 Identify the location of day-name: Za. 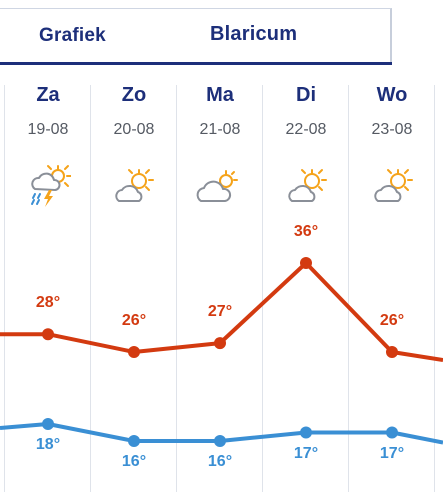
(48, 95).